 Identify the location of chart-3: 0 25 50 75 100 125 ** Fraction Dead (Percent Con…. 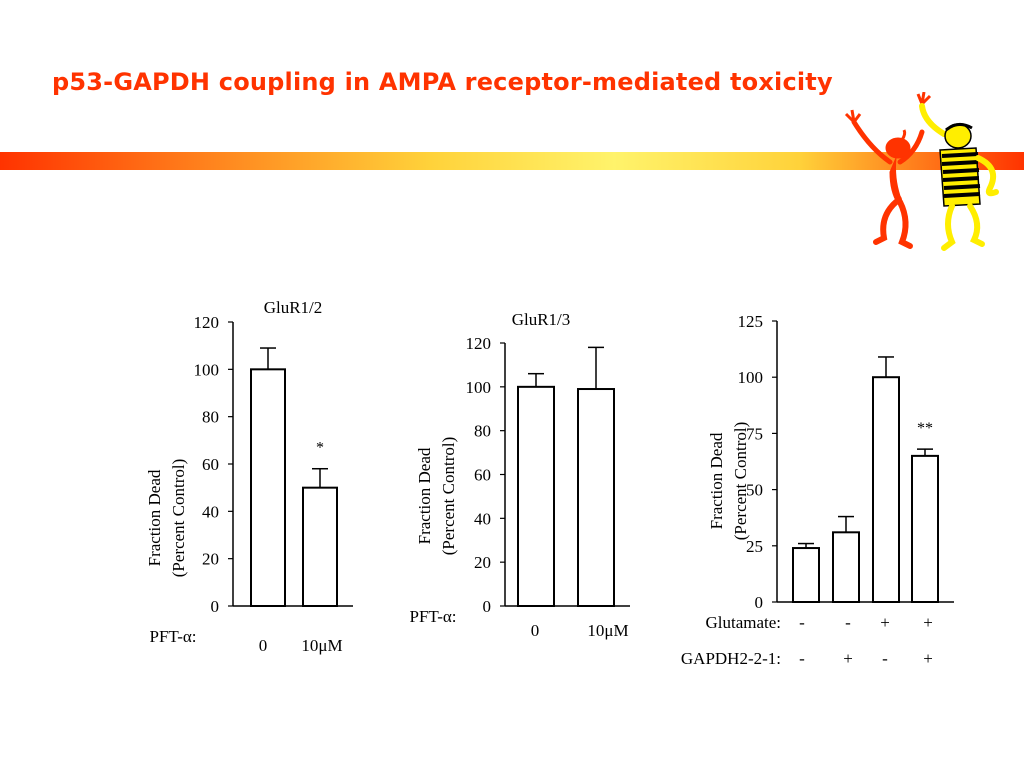
(817, 490).